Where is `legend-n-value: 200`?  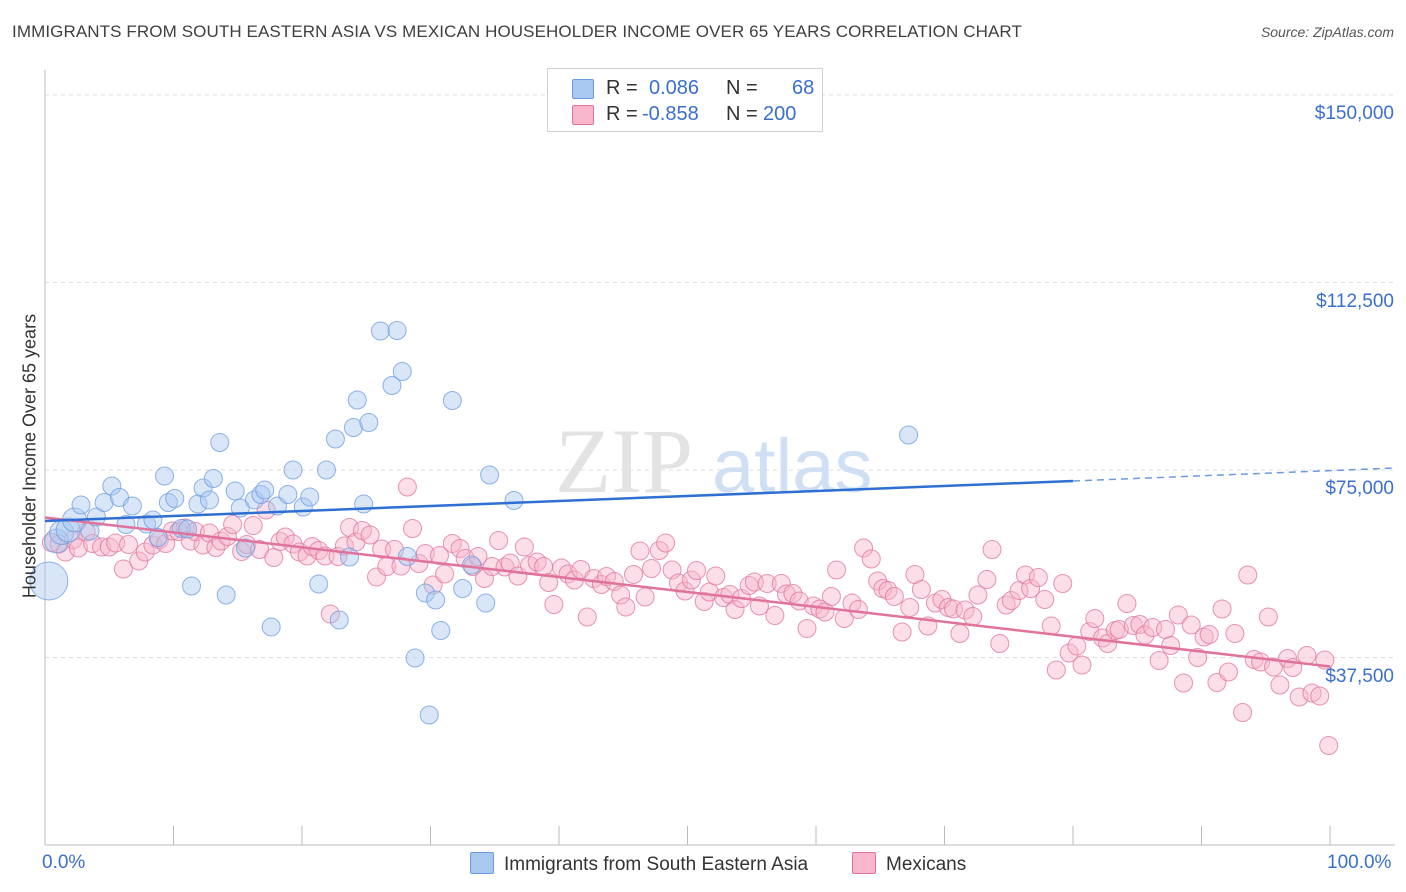
legend-n-value: 200 is located at coordinates (780, 114).